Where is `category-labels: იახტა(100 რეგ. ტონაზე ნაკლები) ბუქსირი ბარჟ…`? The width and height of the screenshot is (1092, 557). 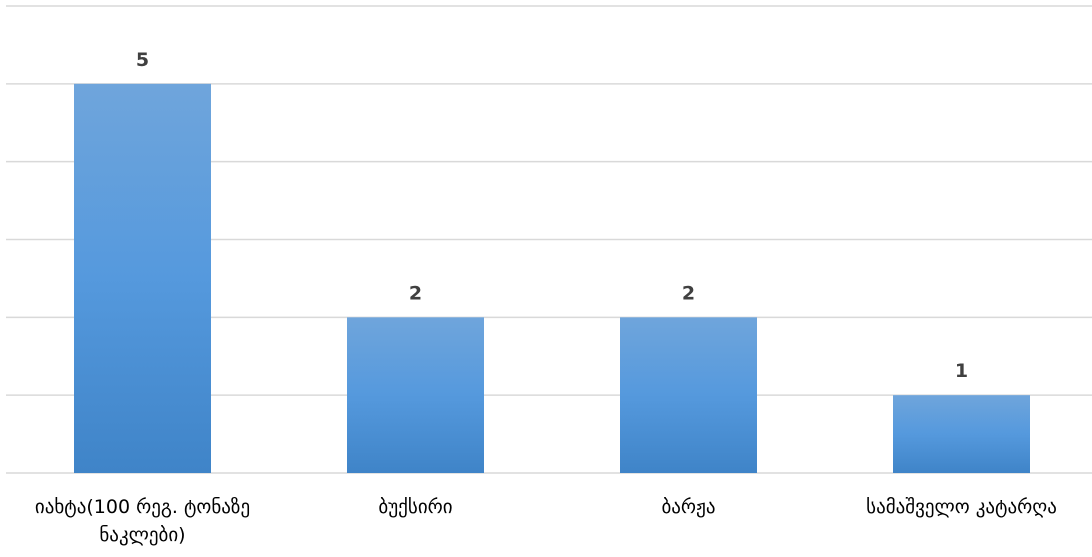
category-labels: იახტა(100 რეგ. ტონაზე ნაკლები) ბუქსირი ბარჟ… is located at coordinates (546, 521).